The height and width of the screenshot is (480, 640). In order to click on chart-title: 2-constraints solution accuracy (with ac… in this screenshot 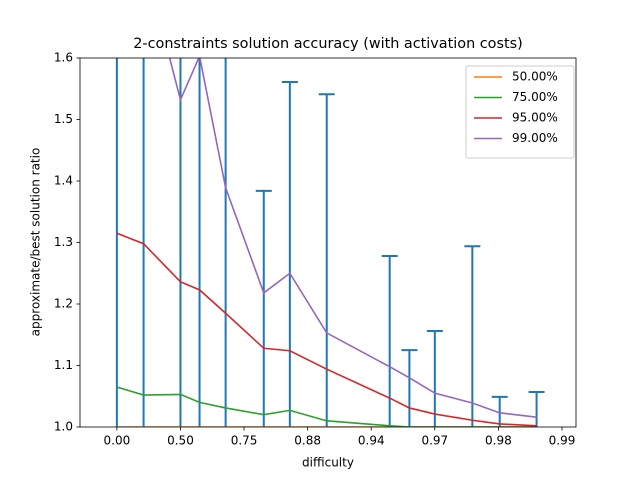, I will do `click(328, 44)`.